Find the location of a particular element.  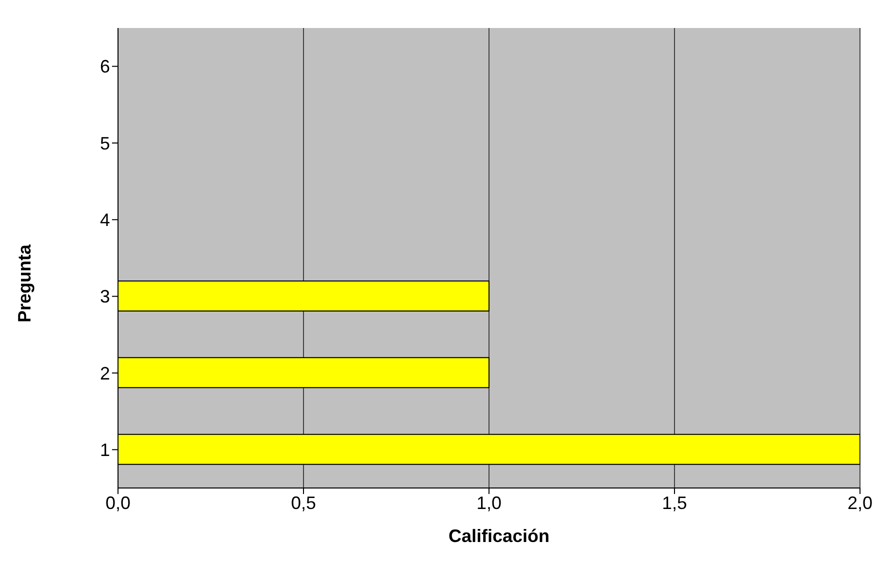

x-tick-label: 2,0 is located at coordinates (860, 502).